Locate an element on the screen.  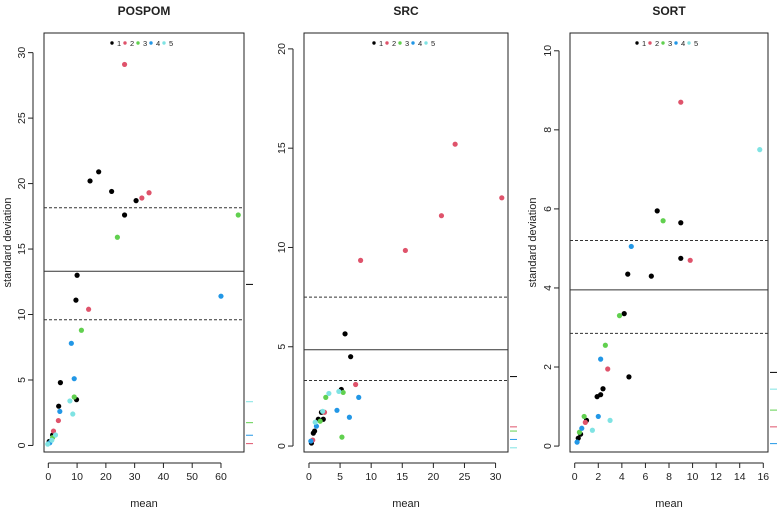
x-tick-label: 2 is located at coordinates (598, 477).